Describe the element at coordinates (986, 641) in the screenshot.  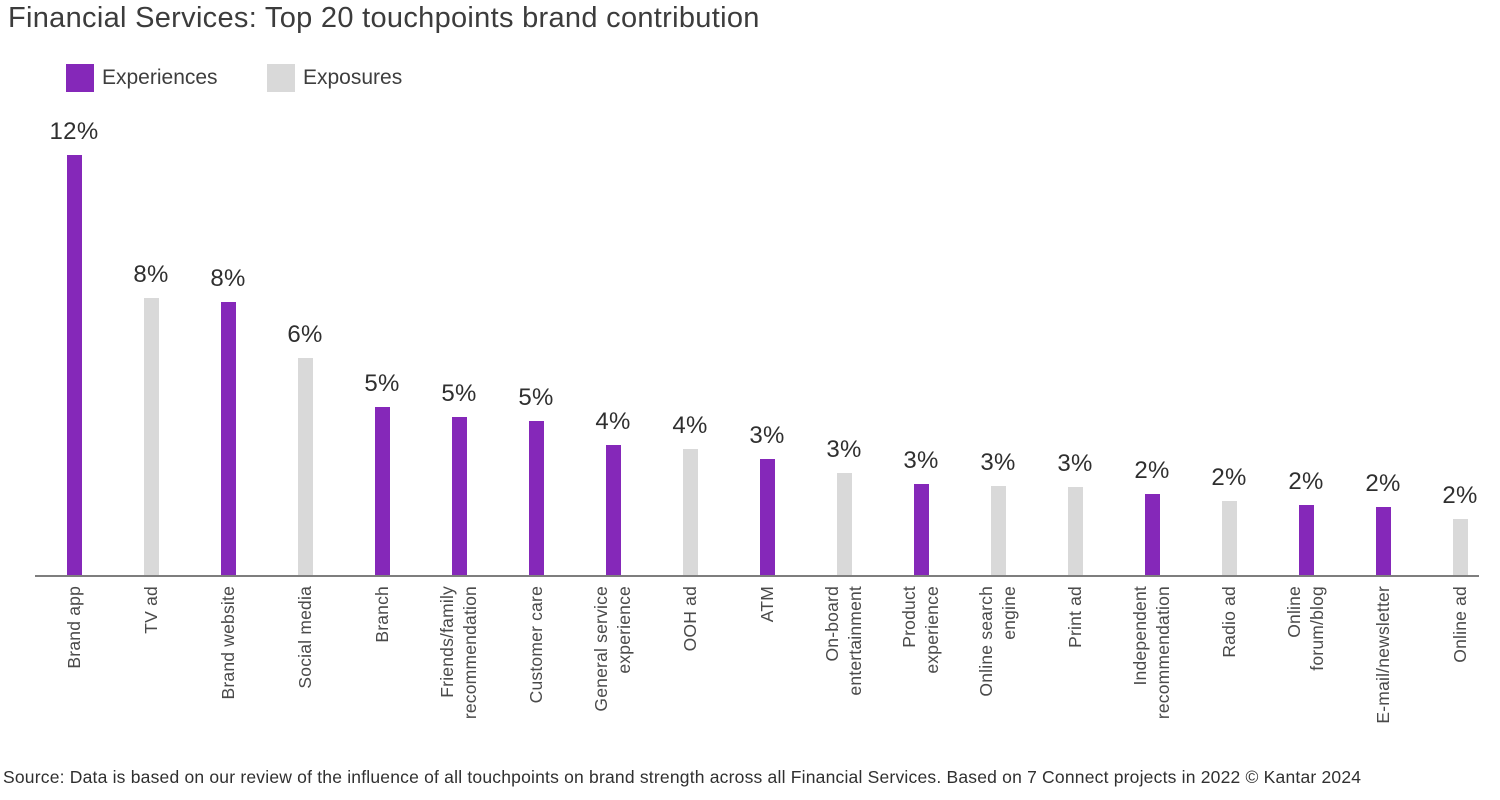
I see `category-label-line: Online search` at that location.